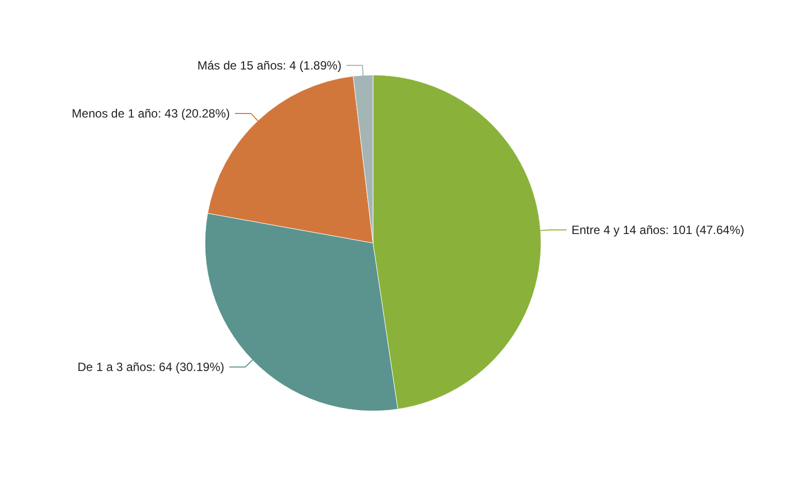  What do you see at coordinates (151, 367) in the screenshot?
I see `slice-label: De 1 a 3 años: 64 (30.19%)` at bounding box center [151, 367].